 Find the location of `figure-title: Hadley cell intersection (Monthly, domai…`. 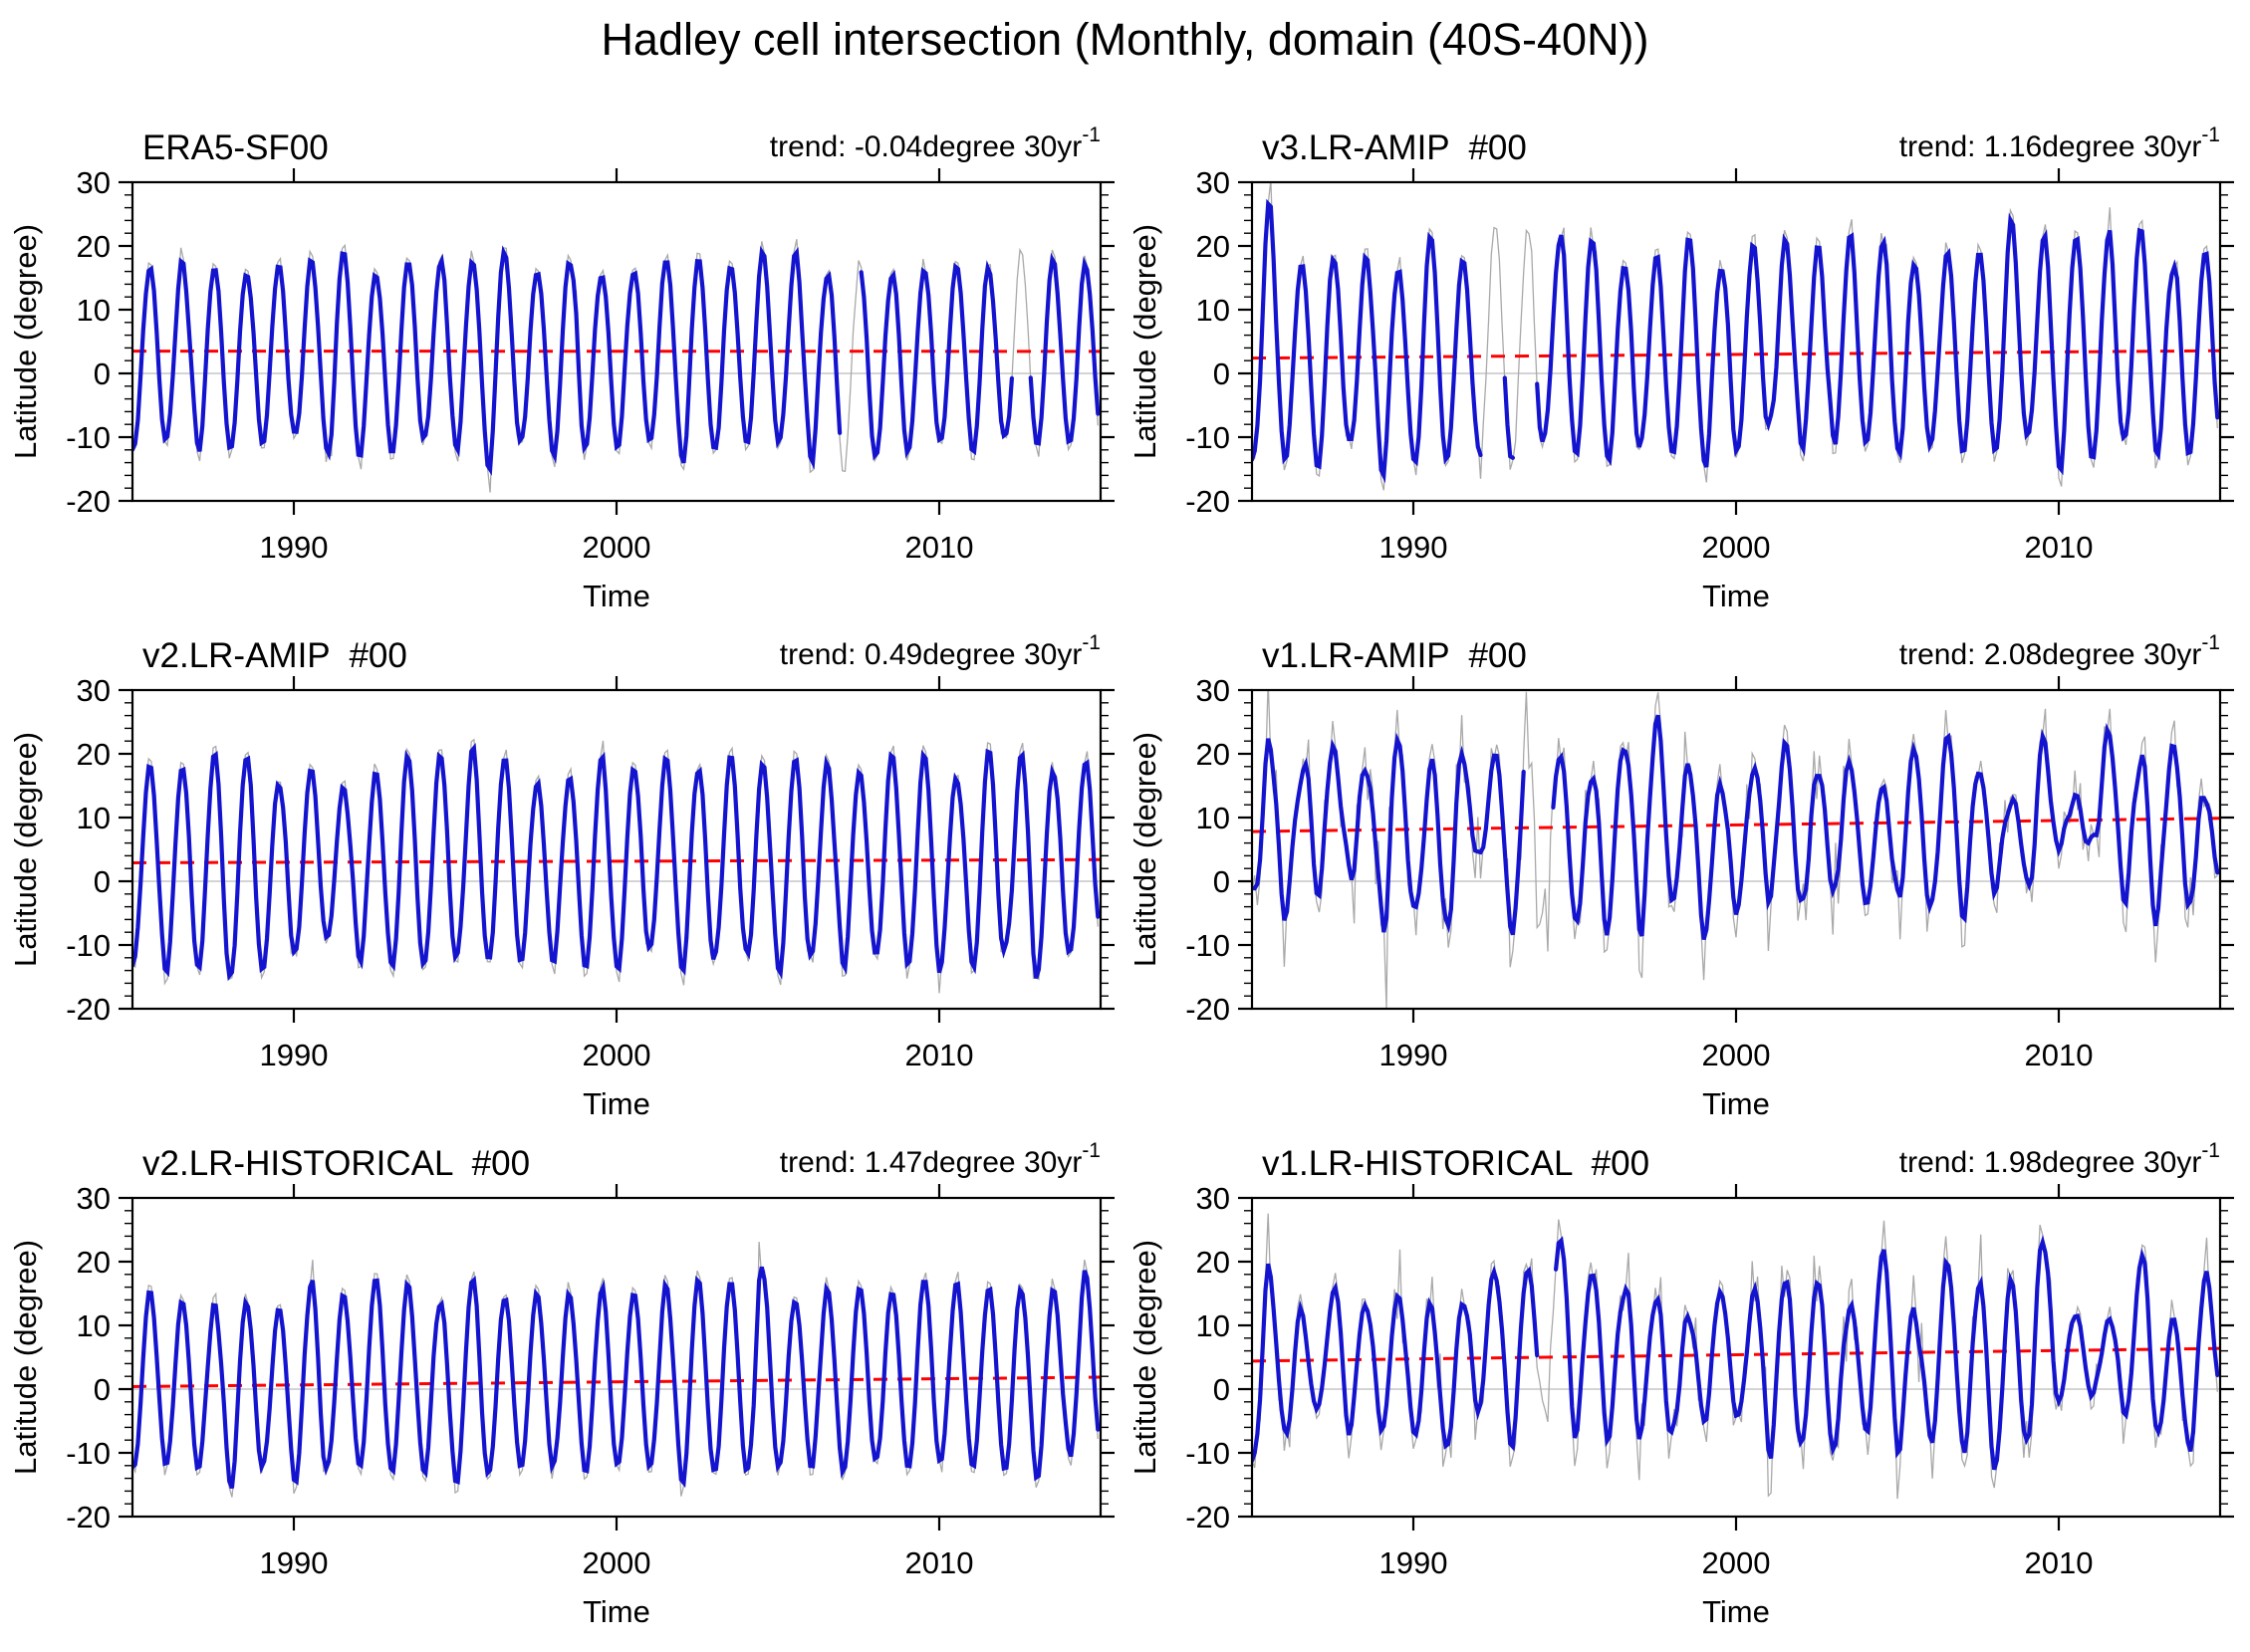

figure-title: Hadley cell intersection (Monthly, domai… is located at coordinates (1125, 39).